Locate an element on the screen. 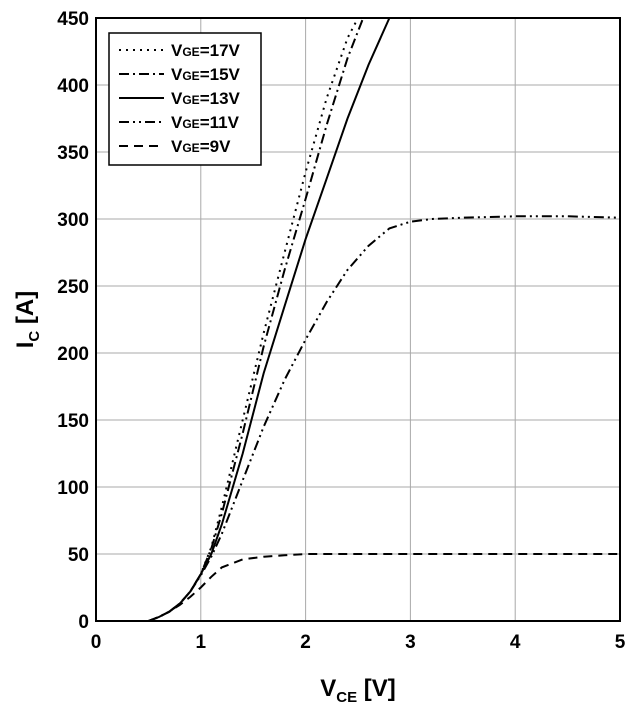 Image resolution: width=628 pixels, height=713 pixels. y-tick-label: 350 is located at coordinates (73, 153).